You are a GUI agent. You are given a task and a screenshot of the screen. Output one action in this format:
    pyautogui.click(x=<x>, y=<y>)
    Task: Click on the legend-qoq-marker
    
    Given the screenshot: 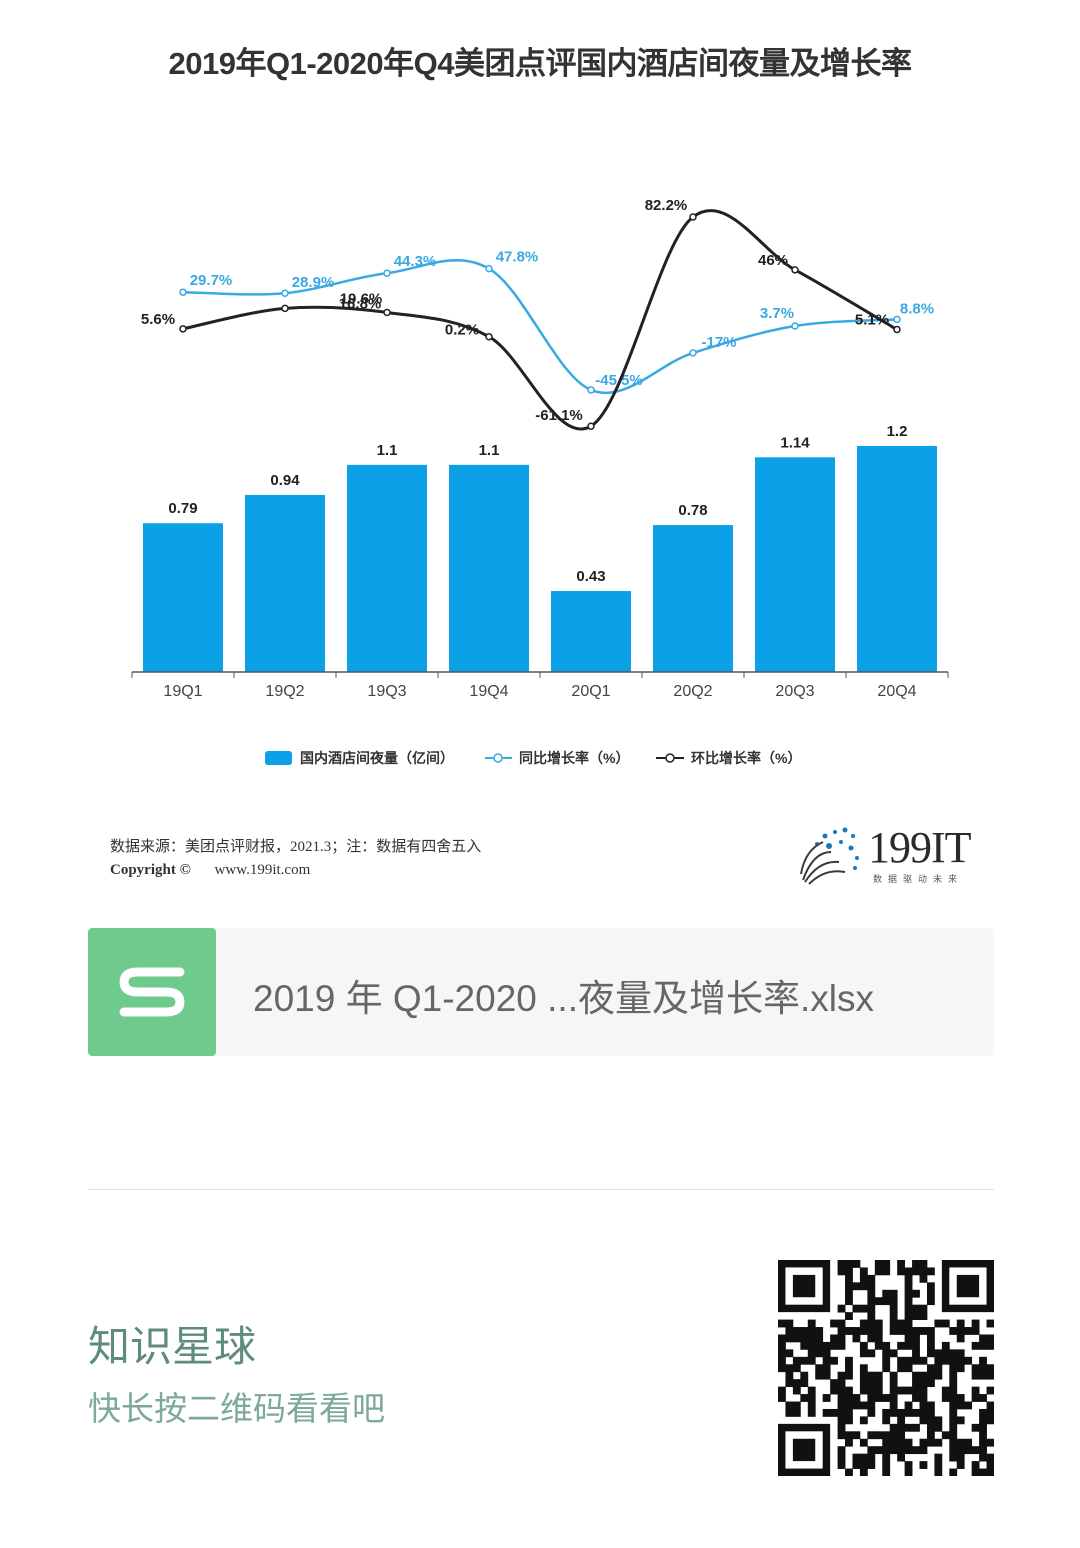 What is the action you would take?
    pyautogui.click(x=670, y=758)
    